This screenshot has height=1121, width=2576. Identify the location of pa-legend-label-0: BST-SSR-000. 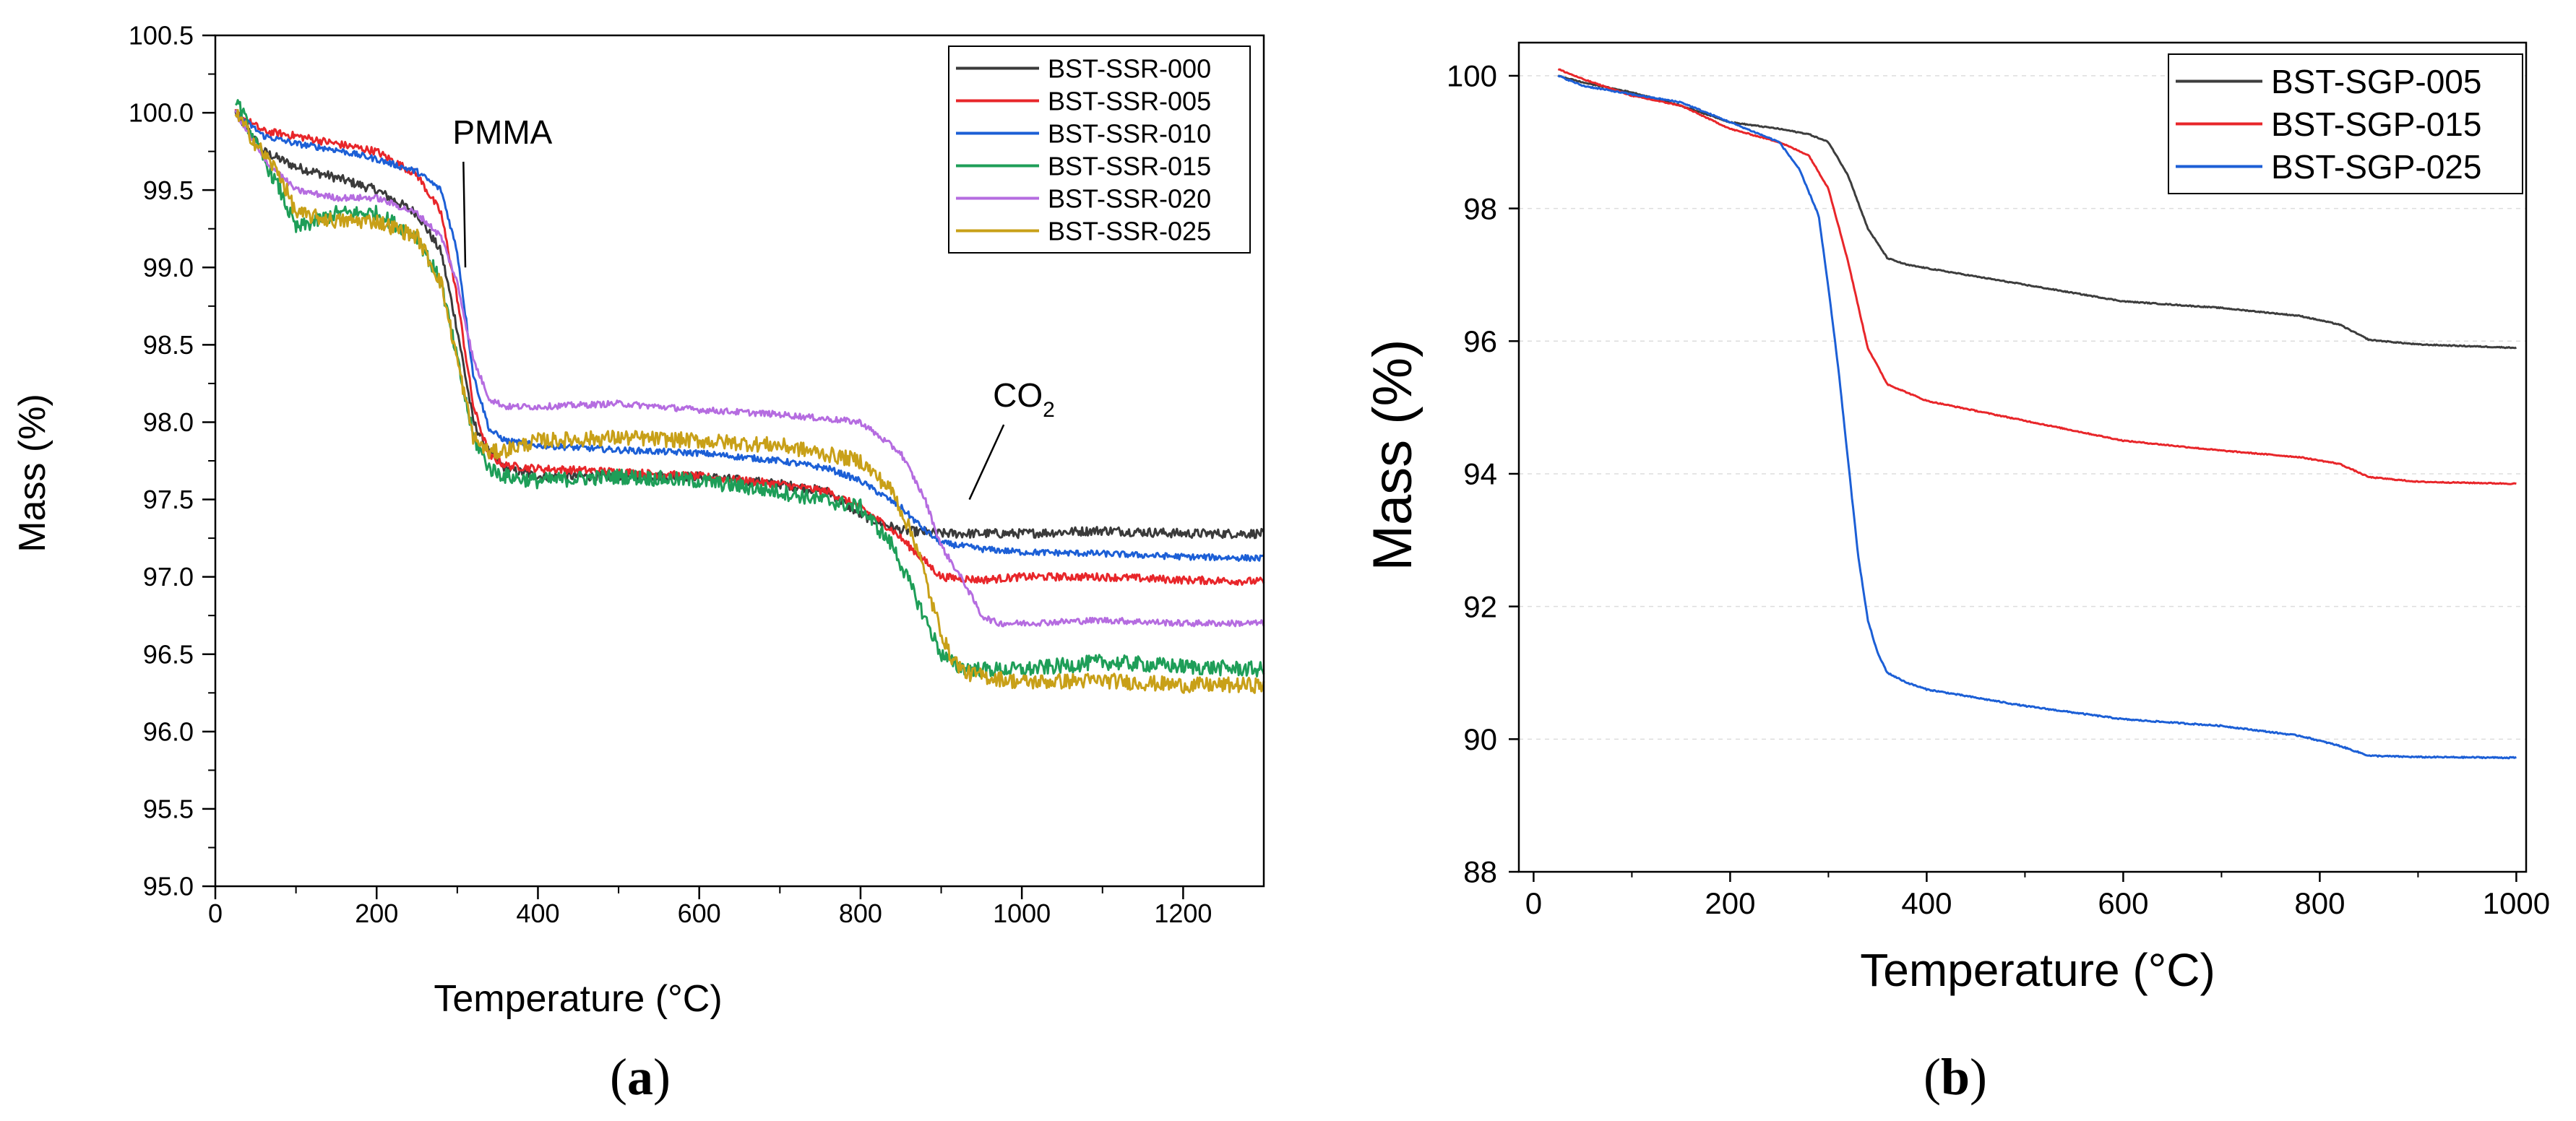
(1129, 68).